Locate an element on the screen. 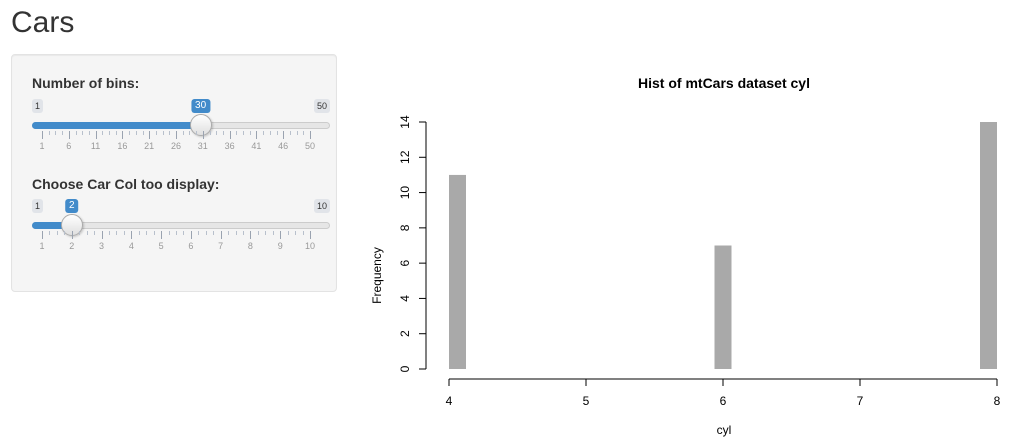 The width and height of the screenshot is (1024, 440). col-slider-fill is located at coordinates (52, 225).